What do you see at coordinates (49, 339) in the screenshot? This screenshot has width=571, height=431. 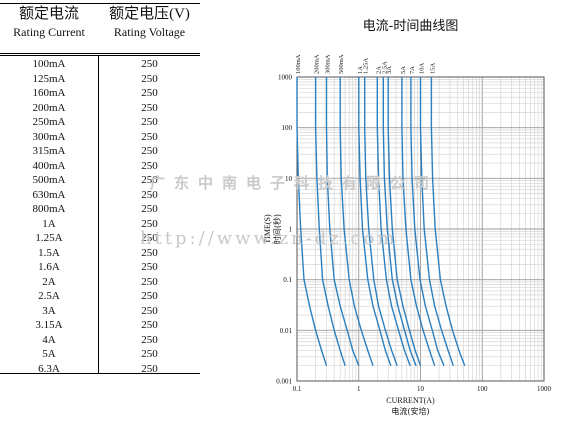 I see `table-cell-current: 4A` at bounding box center [49, 339].